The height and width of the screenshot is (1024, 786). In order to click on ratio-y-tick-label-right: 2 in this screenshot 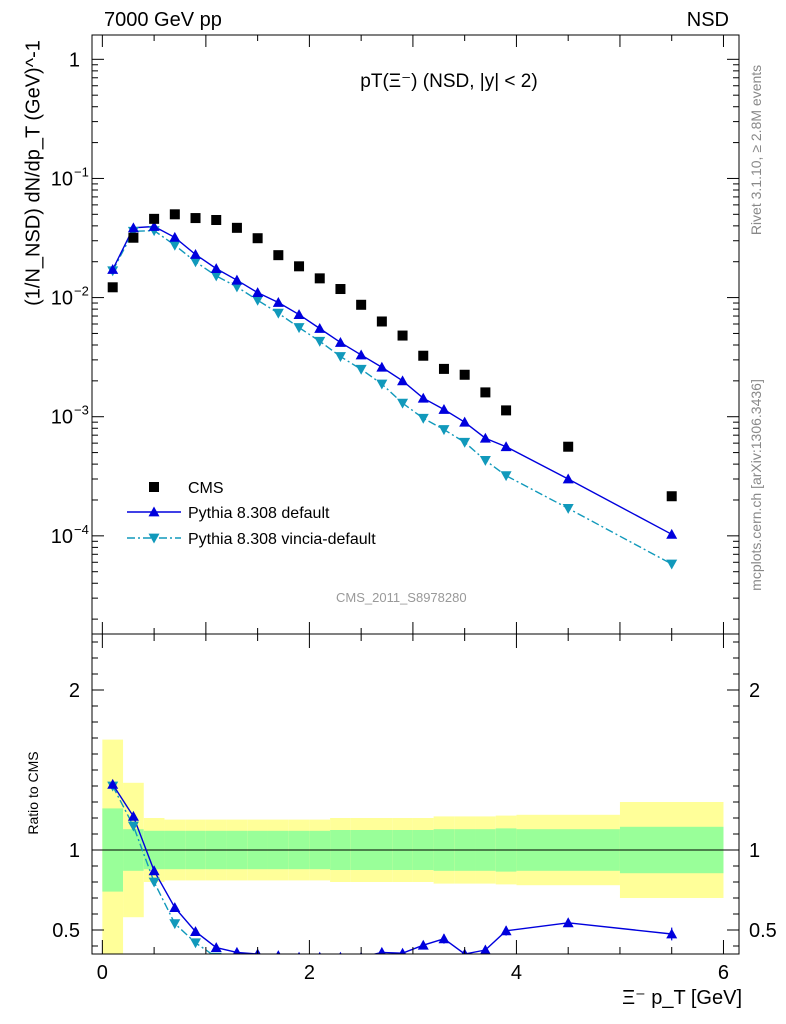, I will do `click(754, 691)`.